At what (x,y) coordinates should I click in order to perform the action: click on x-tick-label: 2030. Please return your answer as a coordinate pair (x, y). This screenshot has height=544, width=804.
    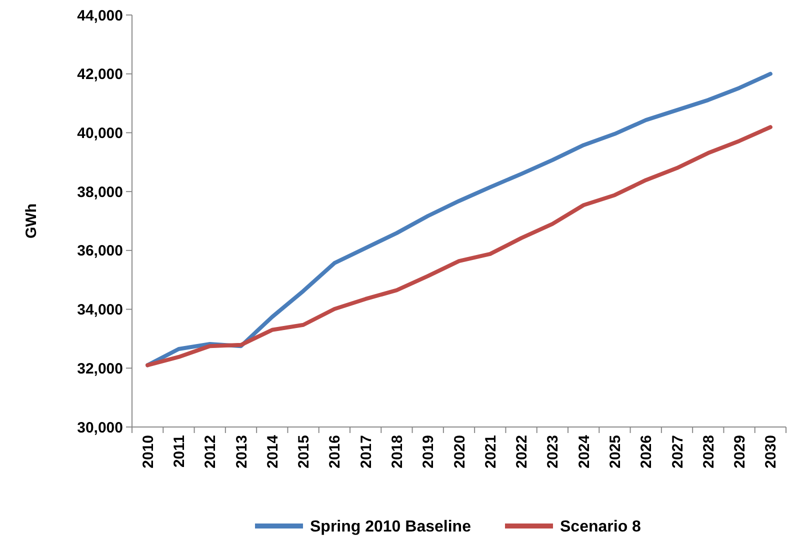
    Looking at the image, I should click on (771, 451).